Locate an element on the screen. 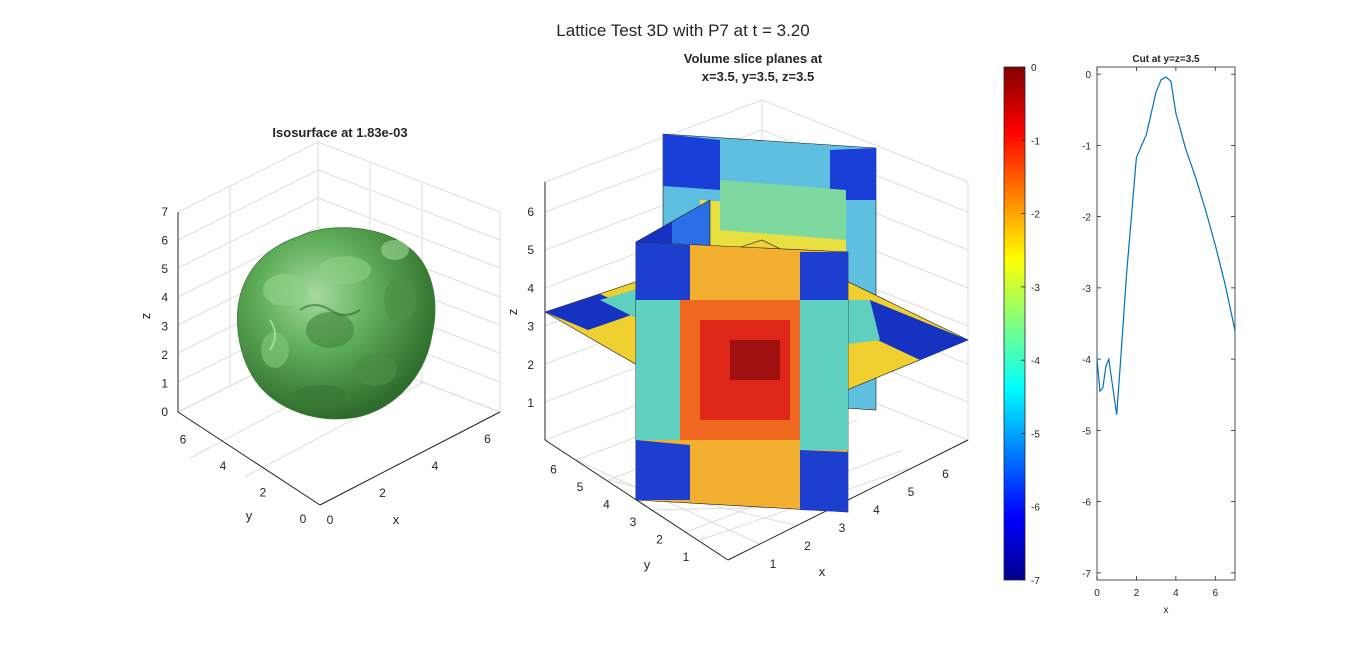 The image size is (1366, 651). cut-series-line is located at coordinates (1166, 245).